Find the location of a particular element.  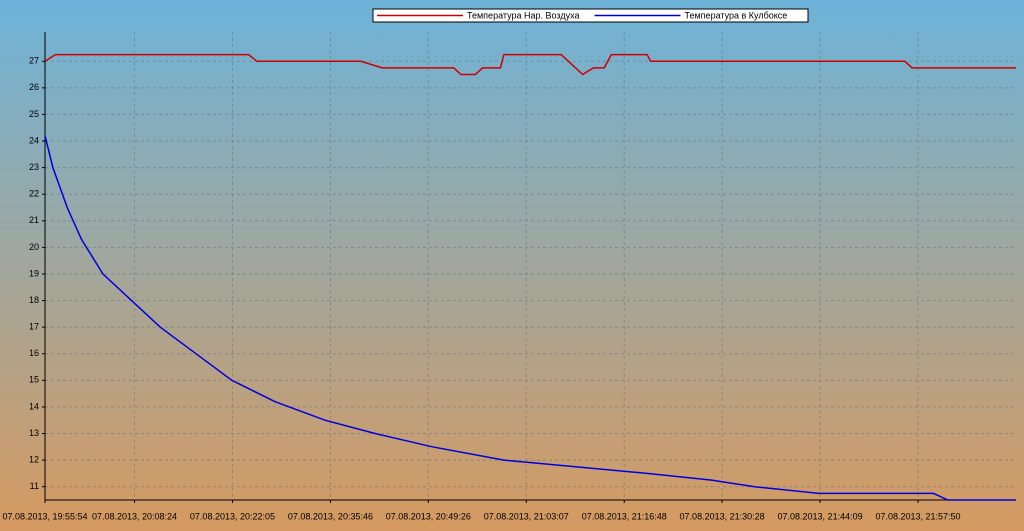

x-tick-label: 07.08.2013, 21:03:07 is located at coordinates (526, 516).